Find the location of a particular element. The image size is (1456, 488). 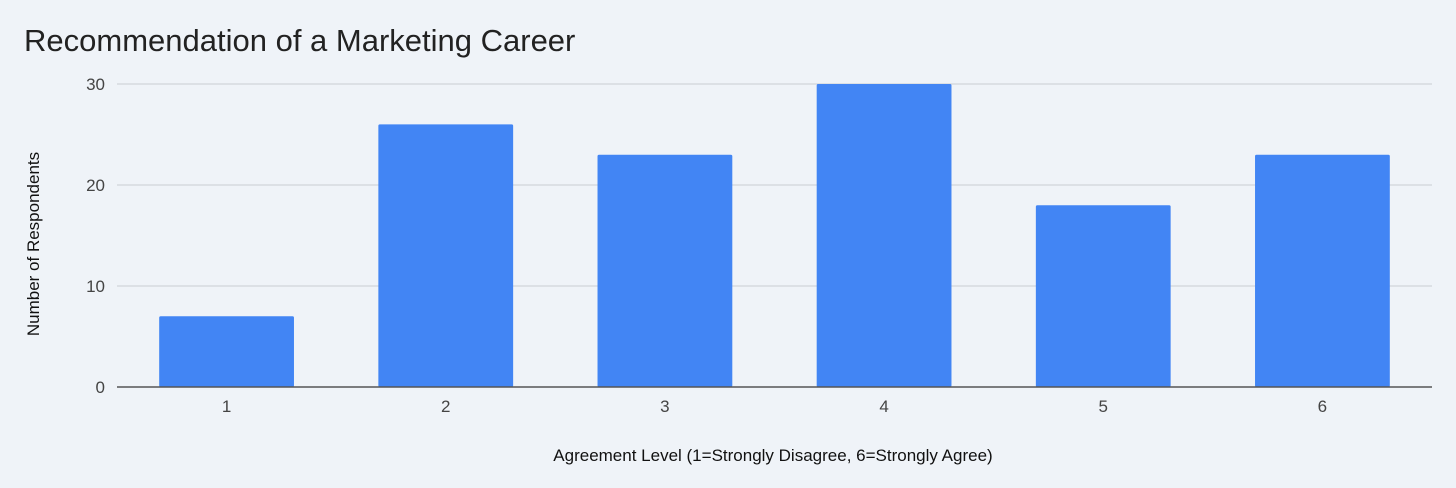

chart-title: Recommendation of a Marketing Career is located at coordinates (299, 40).